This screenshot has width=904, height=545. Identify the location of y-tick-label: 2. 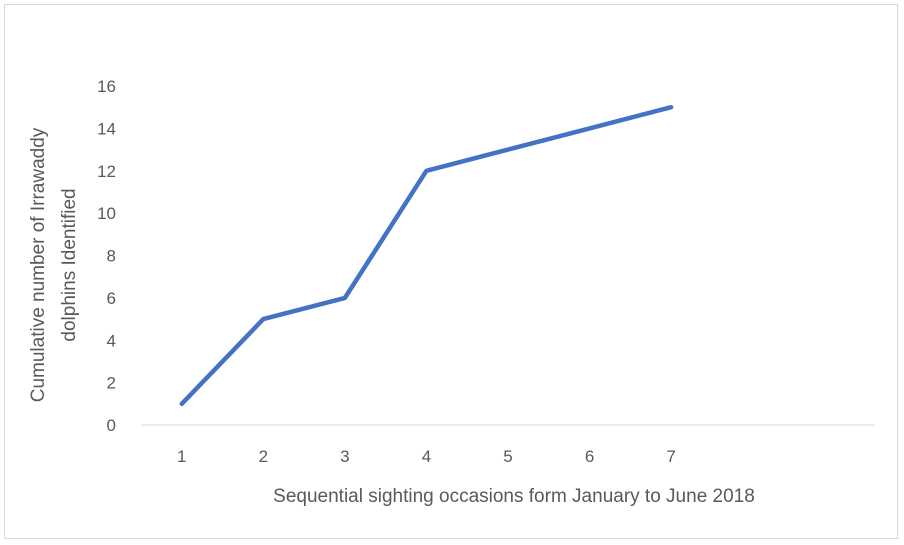
(111, 383).